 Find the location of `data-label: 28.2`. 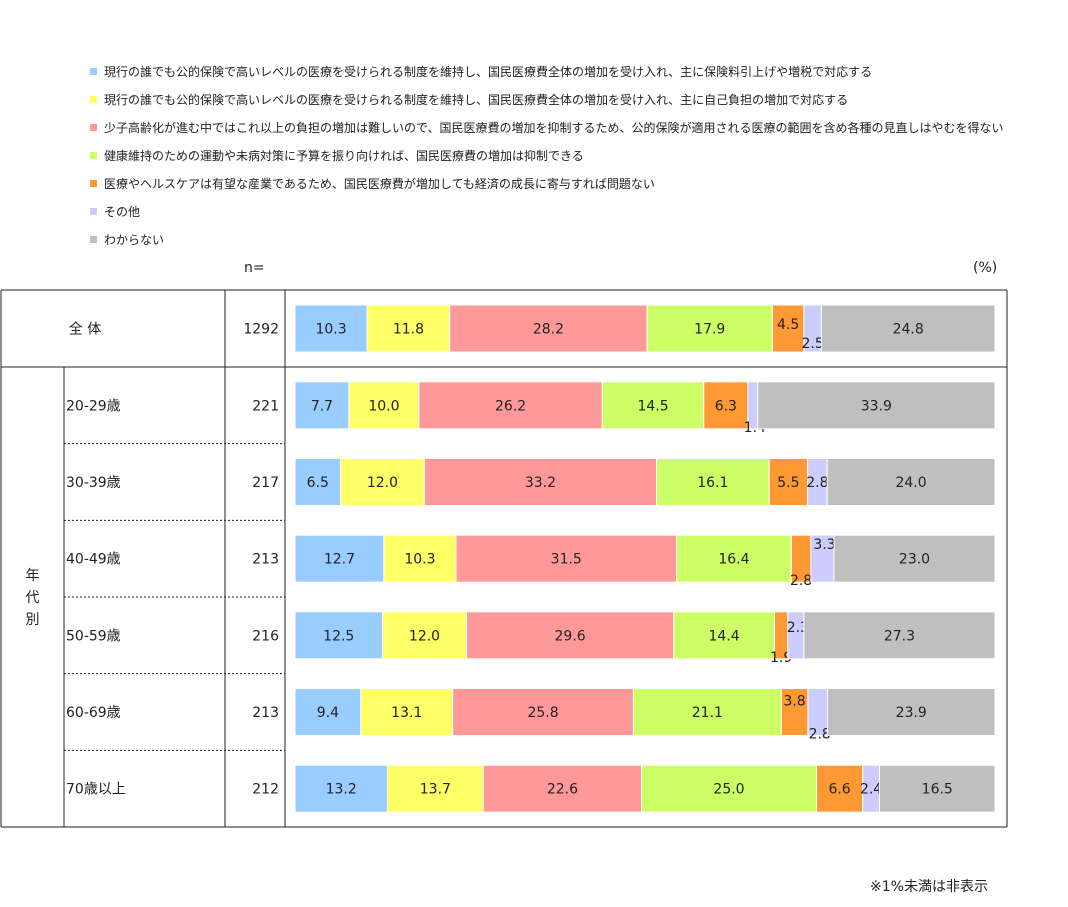

data-label: 28.2 is located at coordinates (548, 330).